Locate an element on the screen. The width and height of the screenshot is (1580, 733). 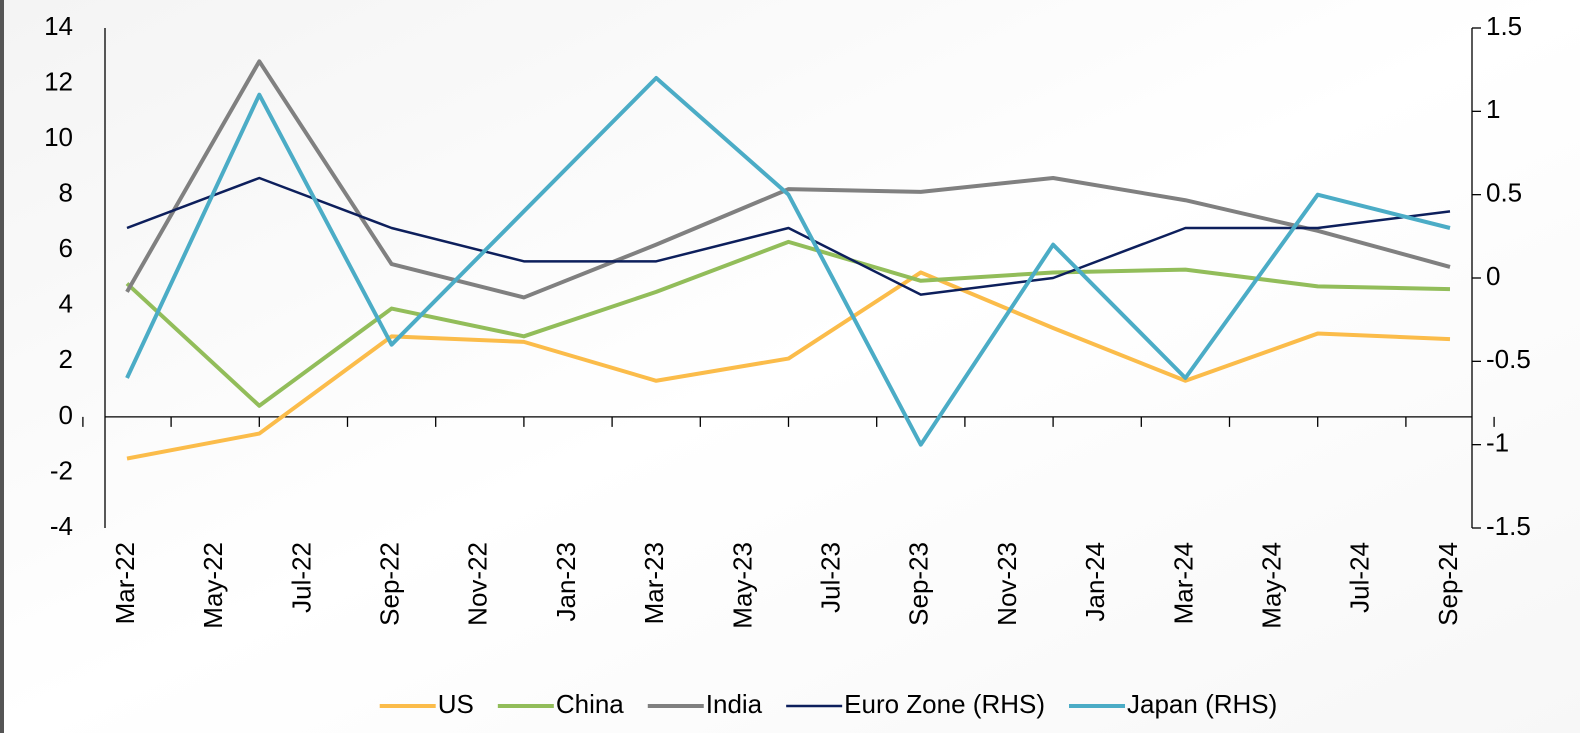
y-tick-label: 6 is located at coordinates (66, 248).